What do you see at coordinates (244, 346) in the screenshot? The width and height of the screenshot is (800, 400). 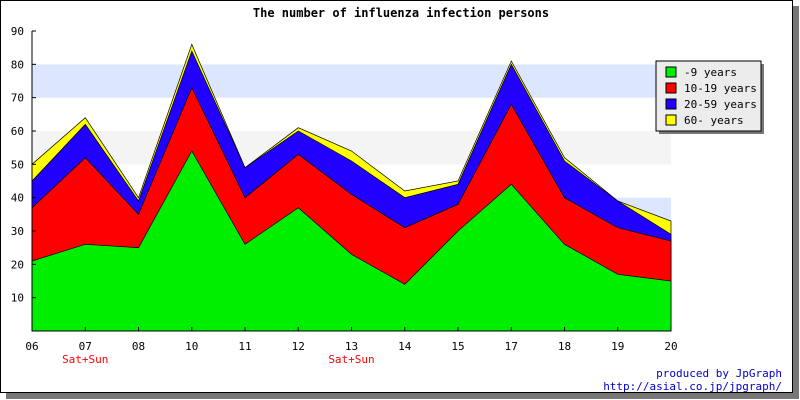 I see `x-tick-label: 11` at bounding box center [244, 346].